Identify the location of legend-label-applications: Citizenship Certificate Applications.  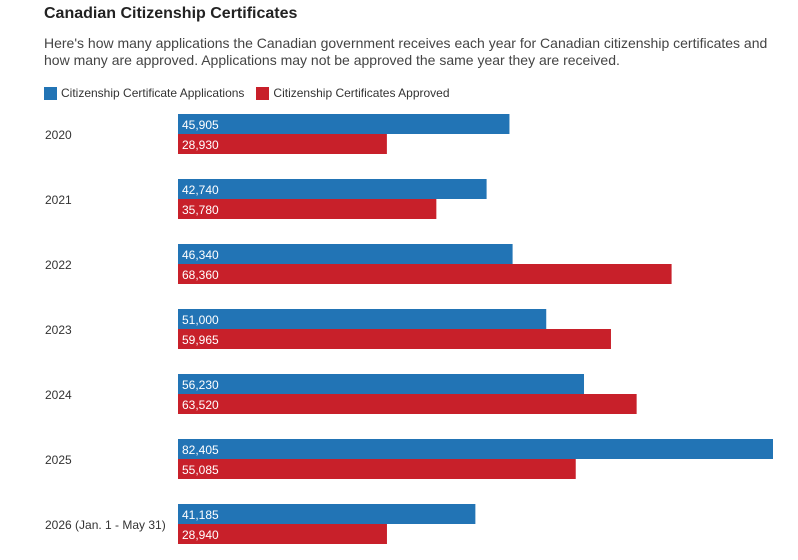
(153, 93).